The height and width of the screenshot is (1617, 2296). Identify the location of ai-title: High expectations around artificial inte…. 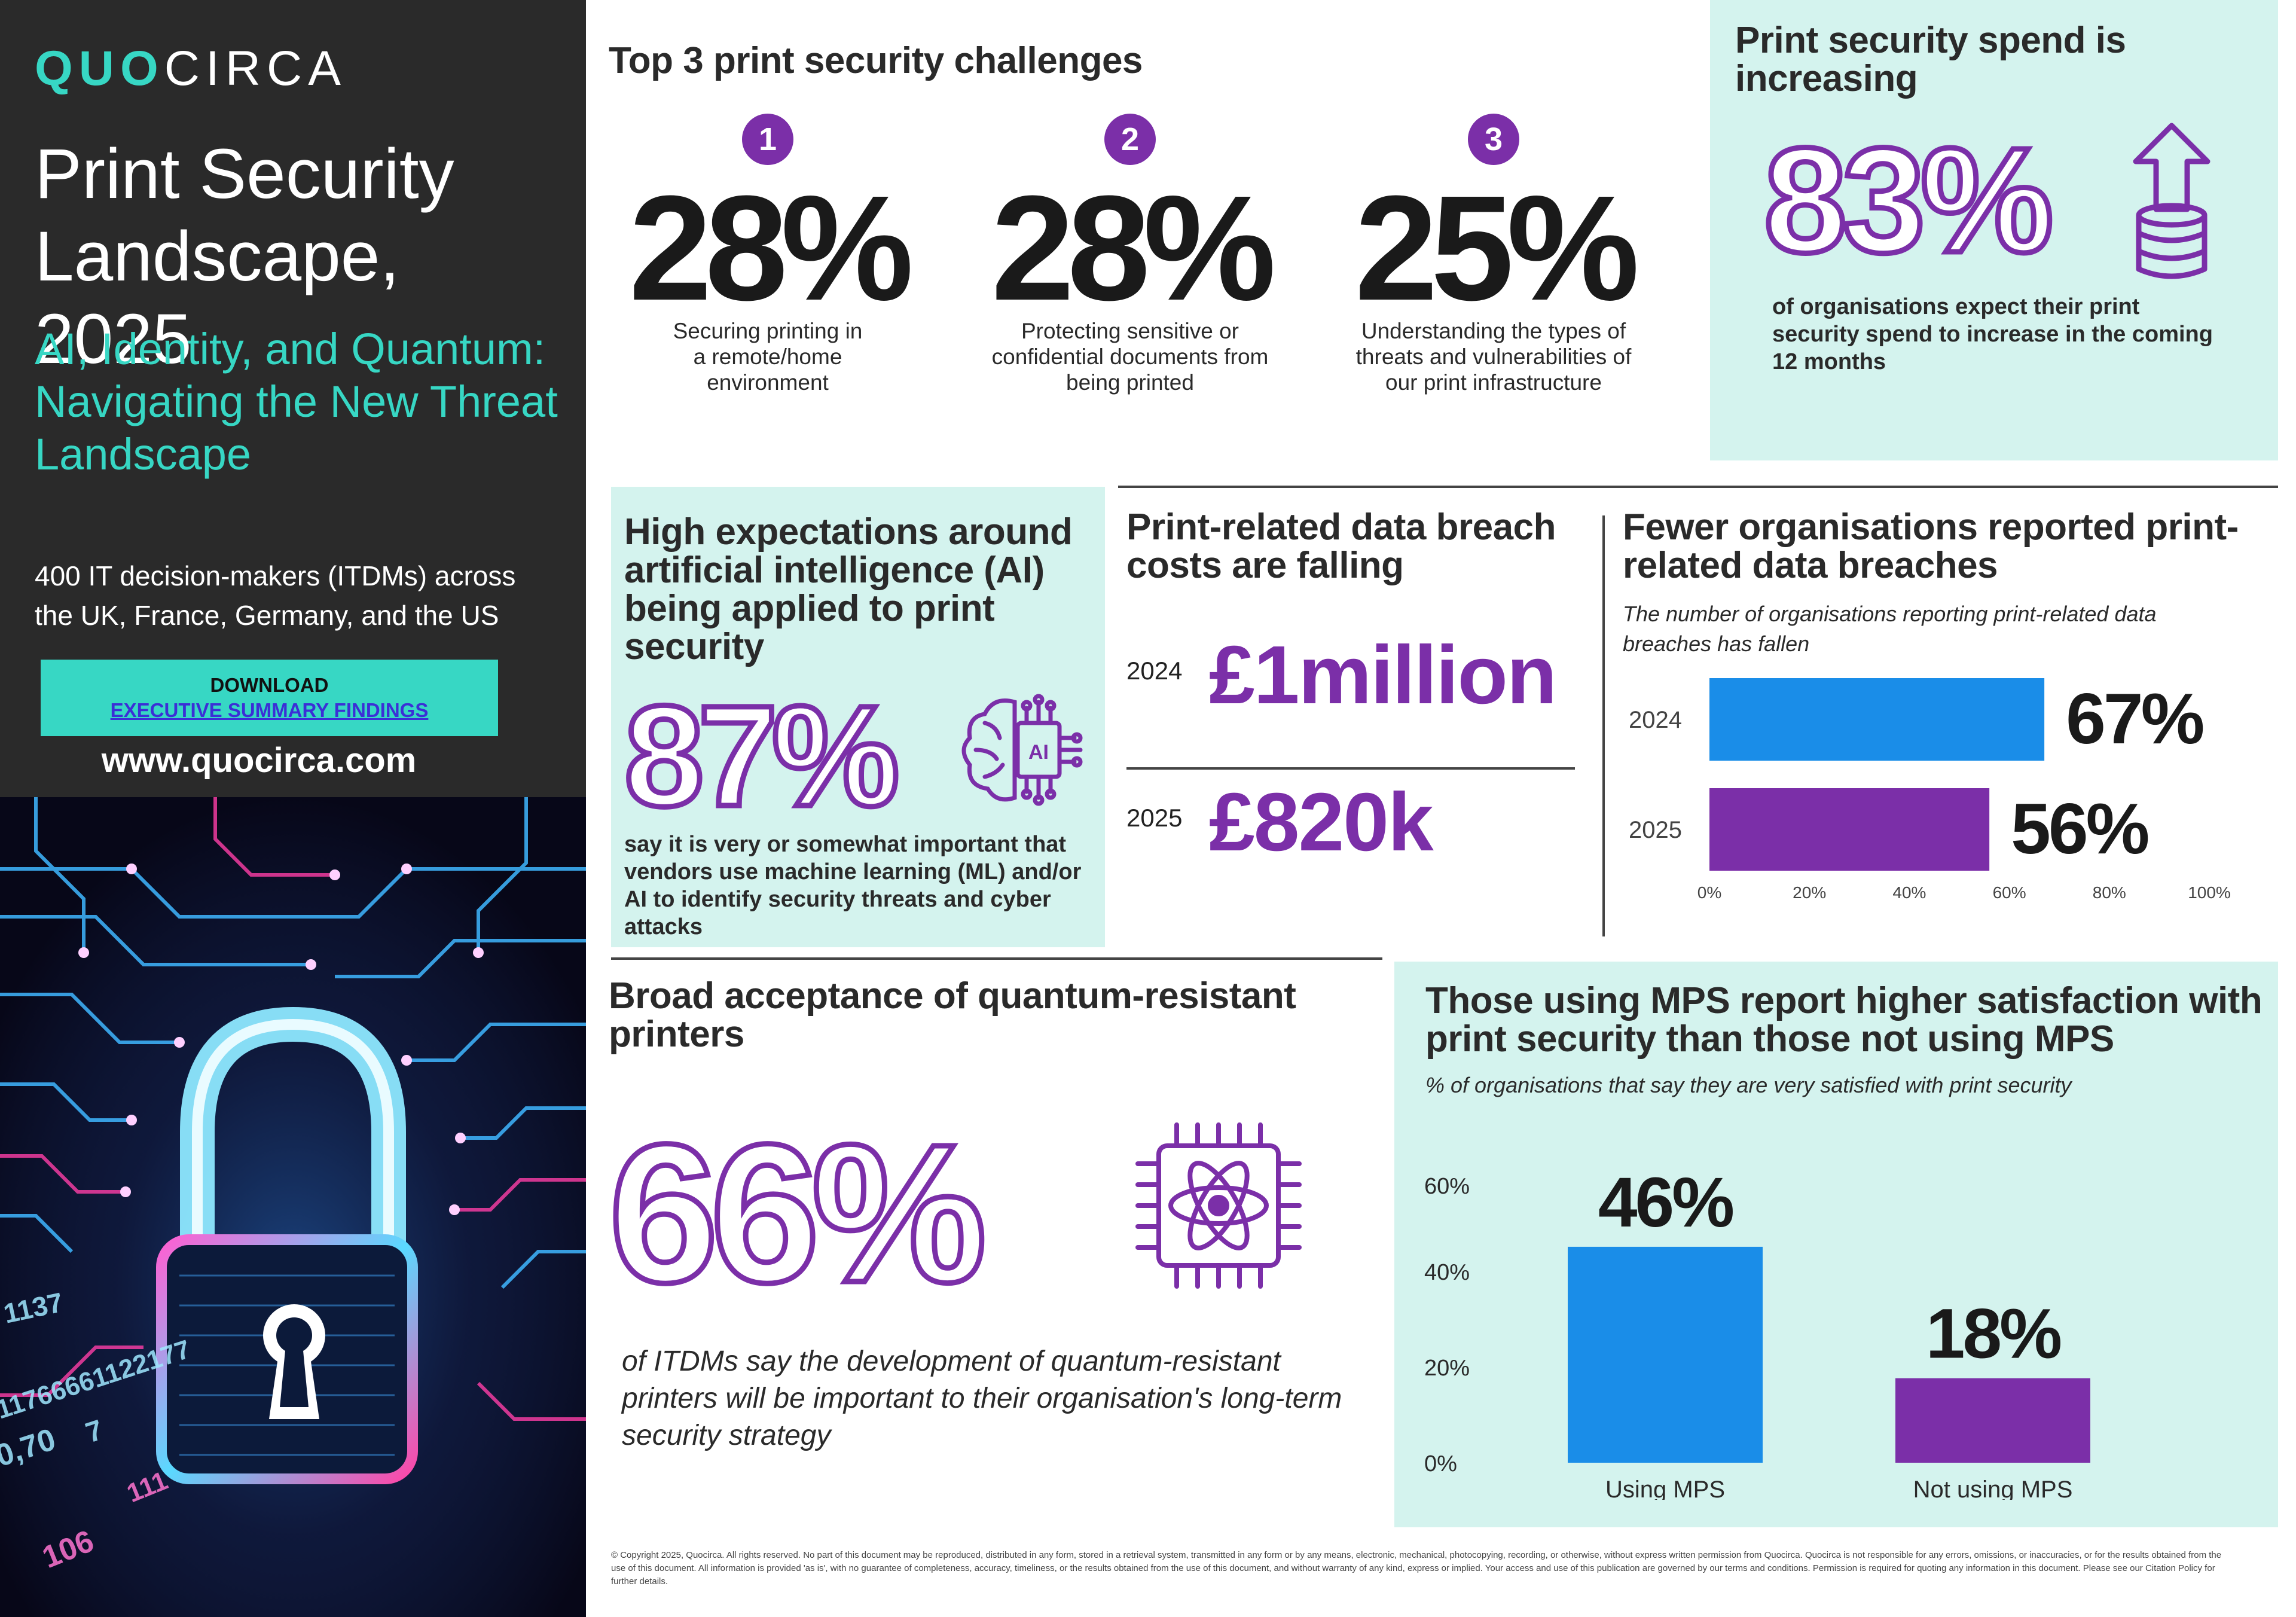
(848, 589).